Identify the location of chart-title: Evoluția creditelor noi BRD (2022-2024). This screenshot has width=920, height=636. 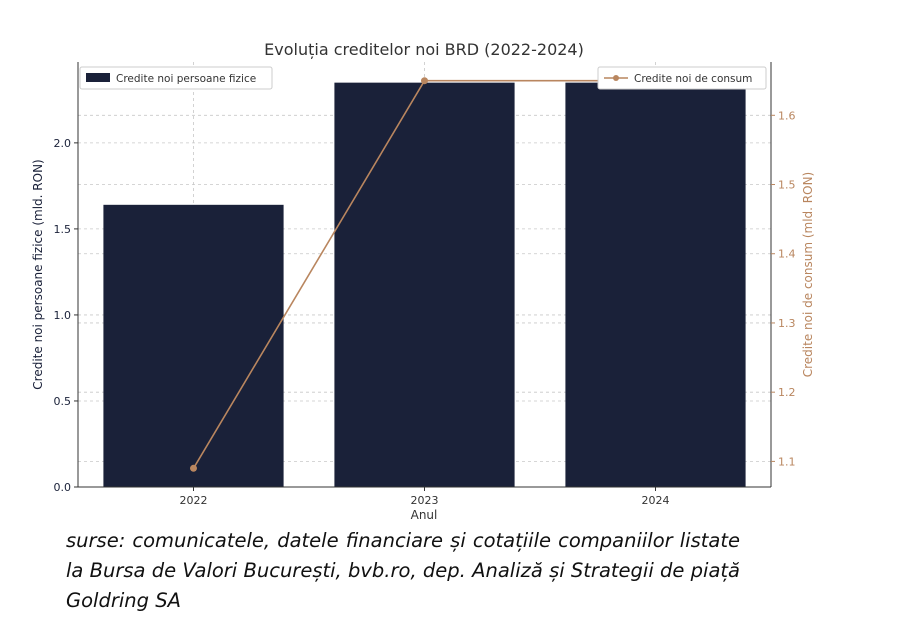
(424, 49).